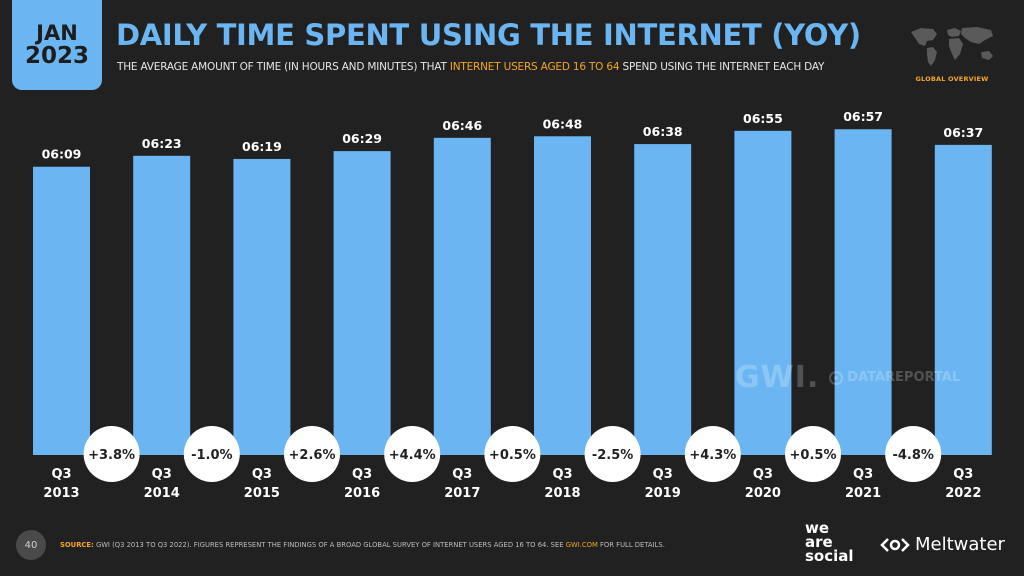  What do you see at coordinates (663, 493) in the screenshot?
I see `x-tick-label-year: 2019` at bounding box center [663, 493].